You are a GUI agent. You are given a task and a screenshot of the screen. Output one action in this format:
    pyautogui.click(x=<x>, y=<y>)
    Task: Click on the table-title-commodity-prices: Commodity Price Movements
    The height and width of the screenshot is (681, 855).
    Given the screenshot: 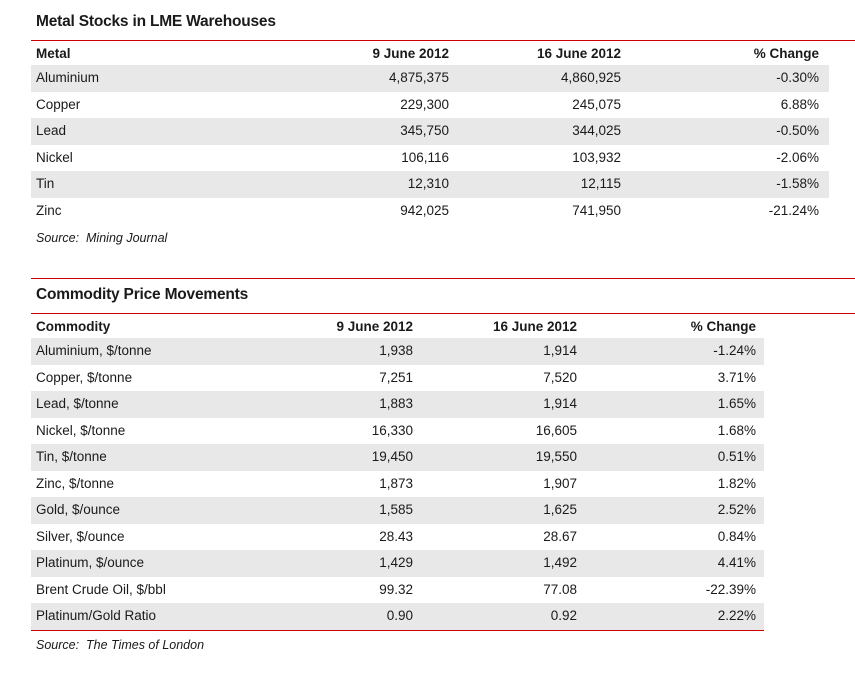 What is the action you would take?
    pyautogui.click(x=443, y=296)
    